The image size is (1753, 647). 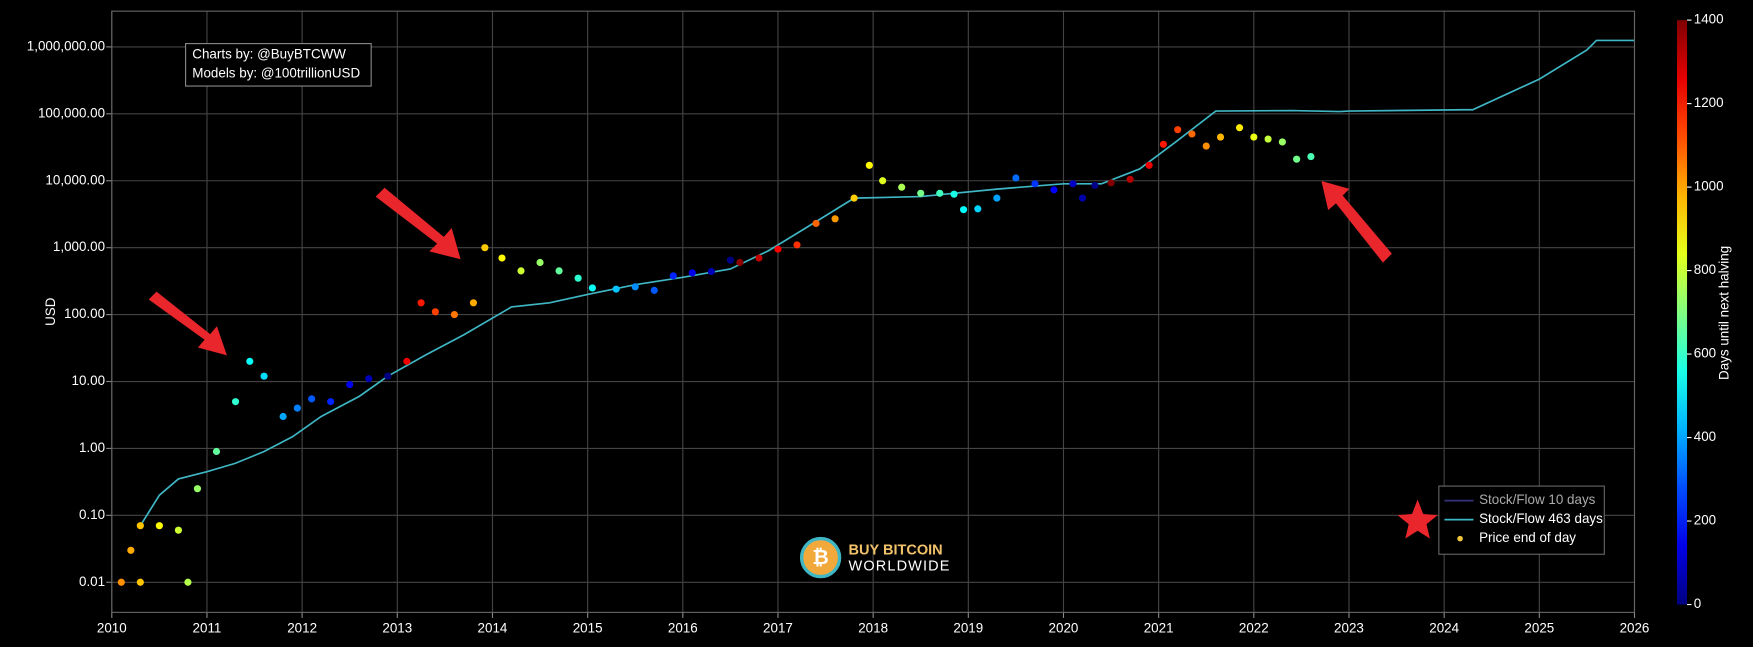 What do you see at coordinates (92, 447) in the screenshot?
I see `y-tick-label: 1.00` at bounding box center [92, 447].